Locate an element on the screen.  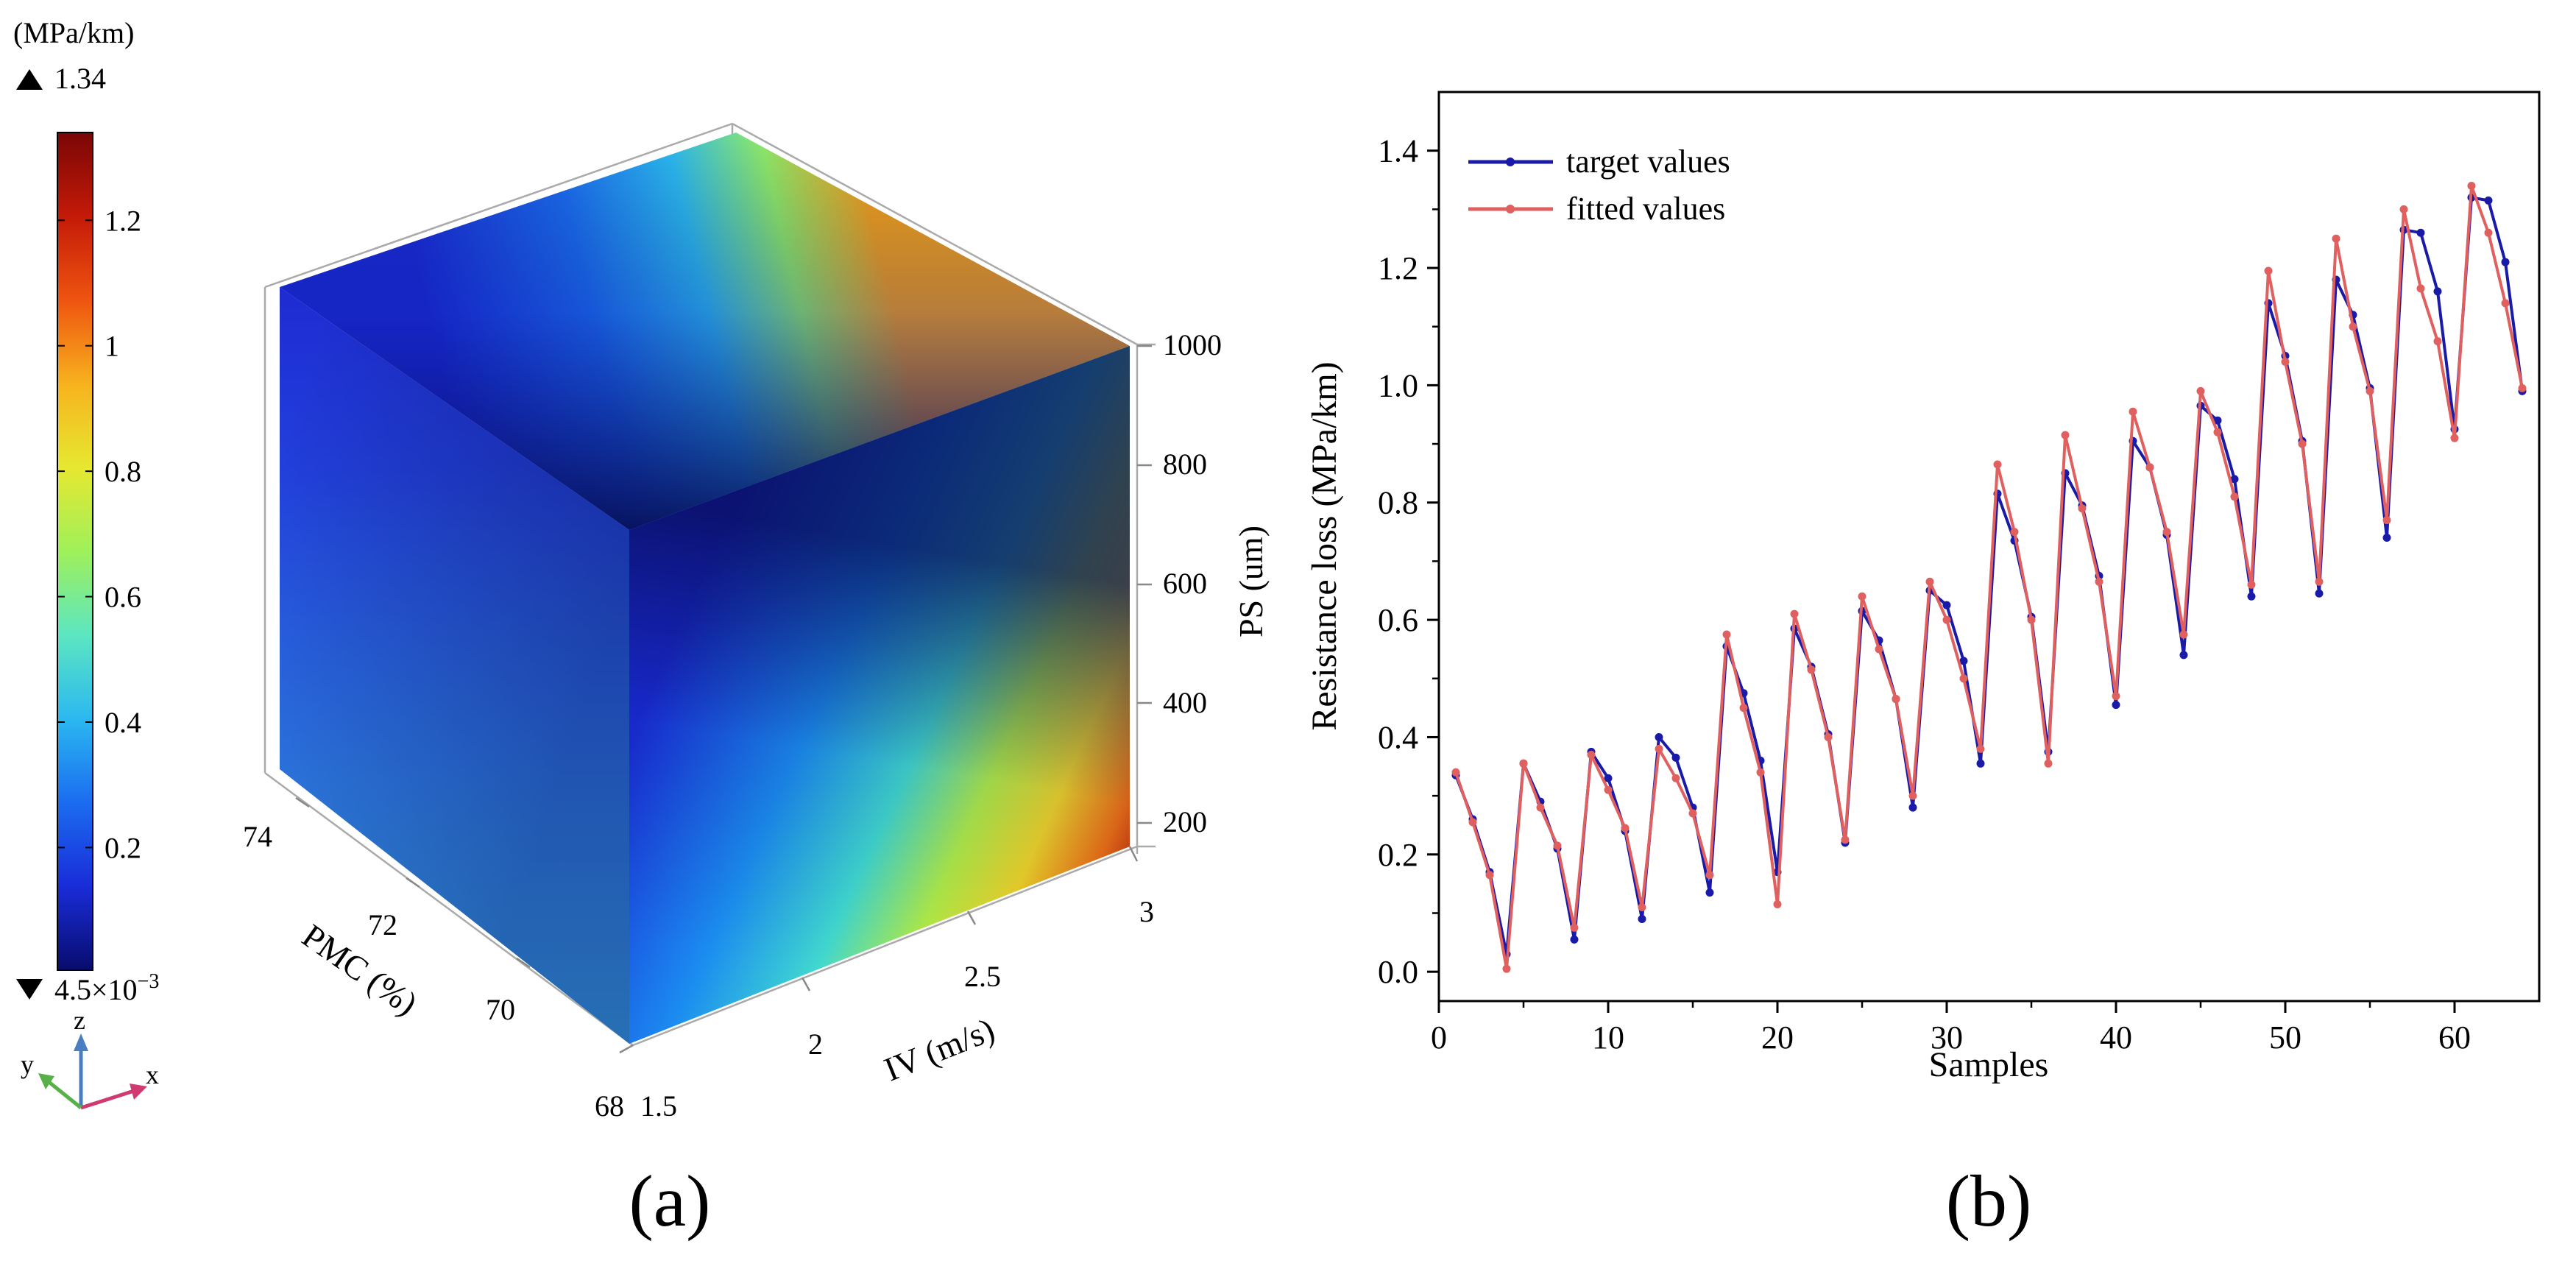
triad-y-arrow-icon is located at coordinates (46, 1081).